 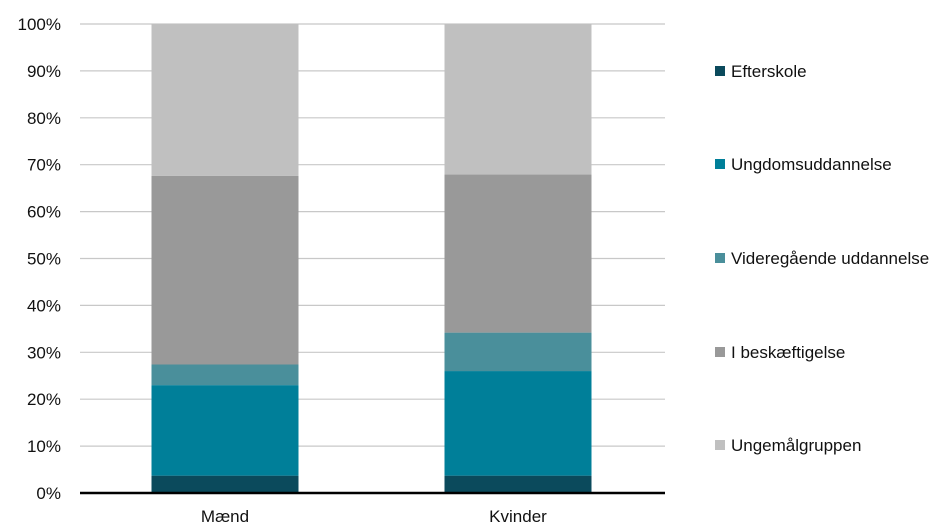 I want to click on legend-label: Efterskole, so click(x=769, y=71).